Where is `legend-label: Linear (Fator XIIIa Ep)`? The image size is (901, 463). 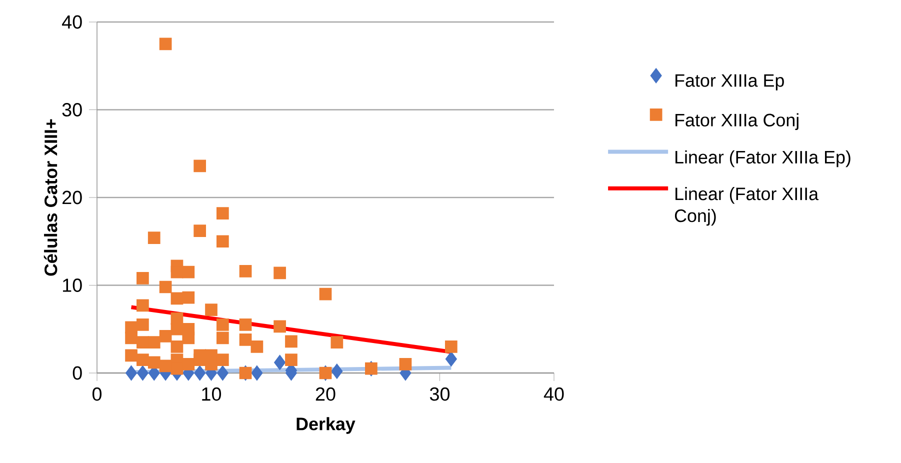
legend-label: Linear (Fator XIIIa Ep) is located at coordinates (763, 159).